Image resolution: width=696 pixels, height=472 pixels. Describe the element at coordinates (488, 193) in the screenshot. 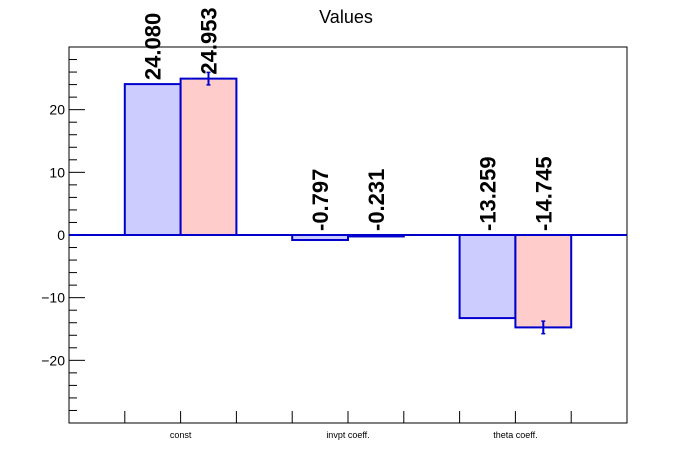

I see `data-label: -13.259` at that location.